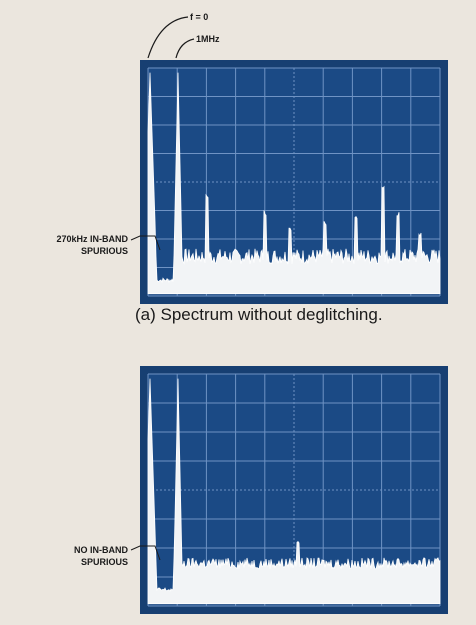 The height and width of the screenshot is (625, 476). Describe the element at coordinates (101, 550) in the screenshot. I see `spurious-label: NO IN-BAND` at that location.